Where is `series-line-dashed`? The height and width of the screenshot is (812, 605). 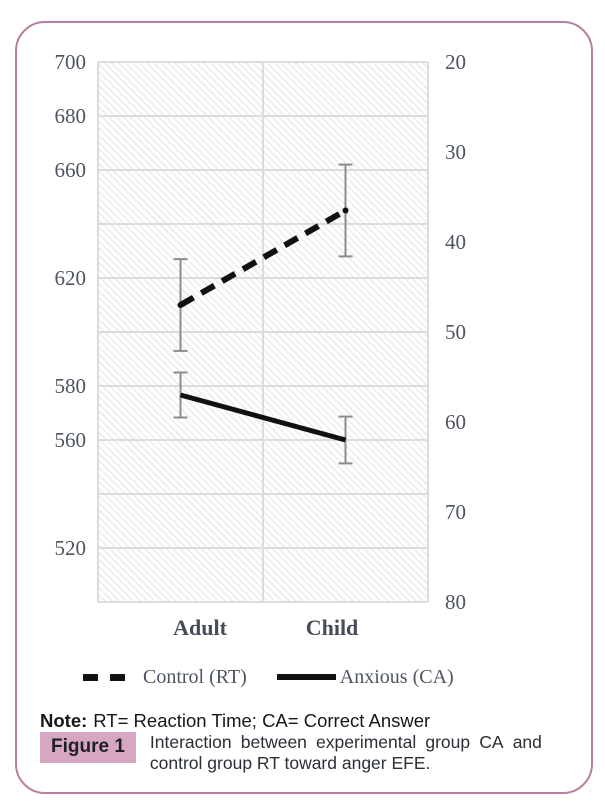 series-line-dashed is located at coordinates (263, 257).